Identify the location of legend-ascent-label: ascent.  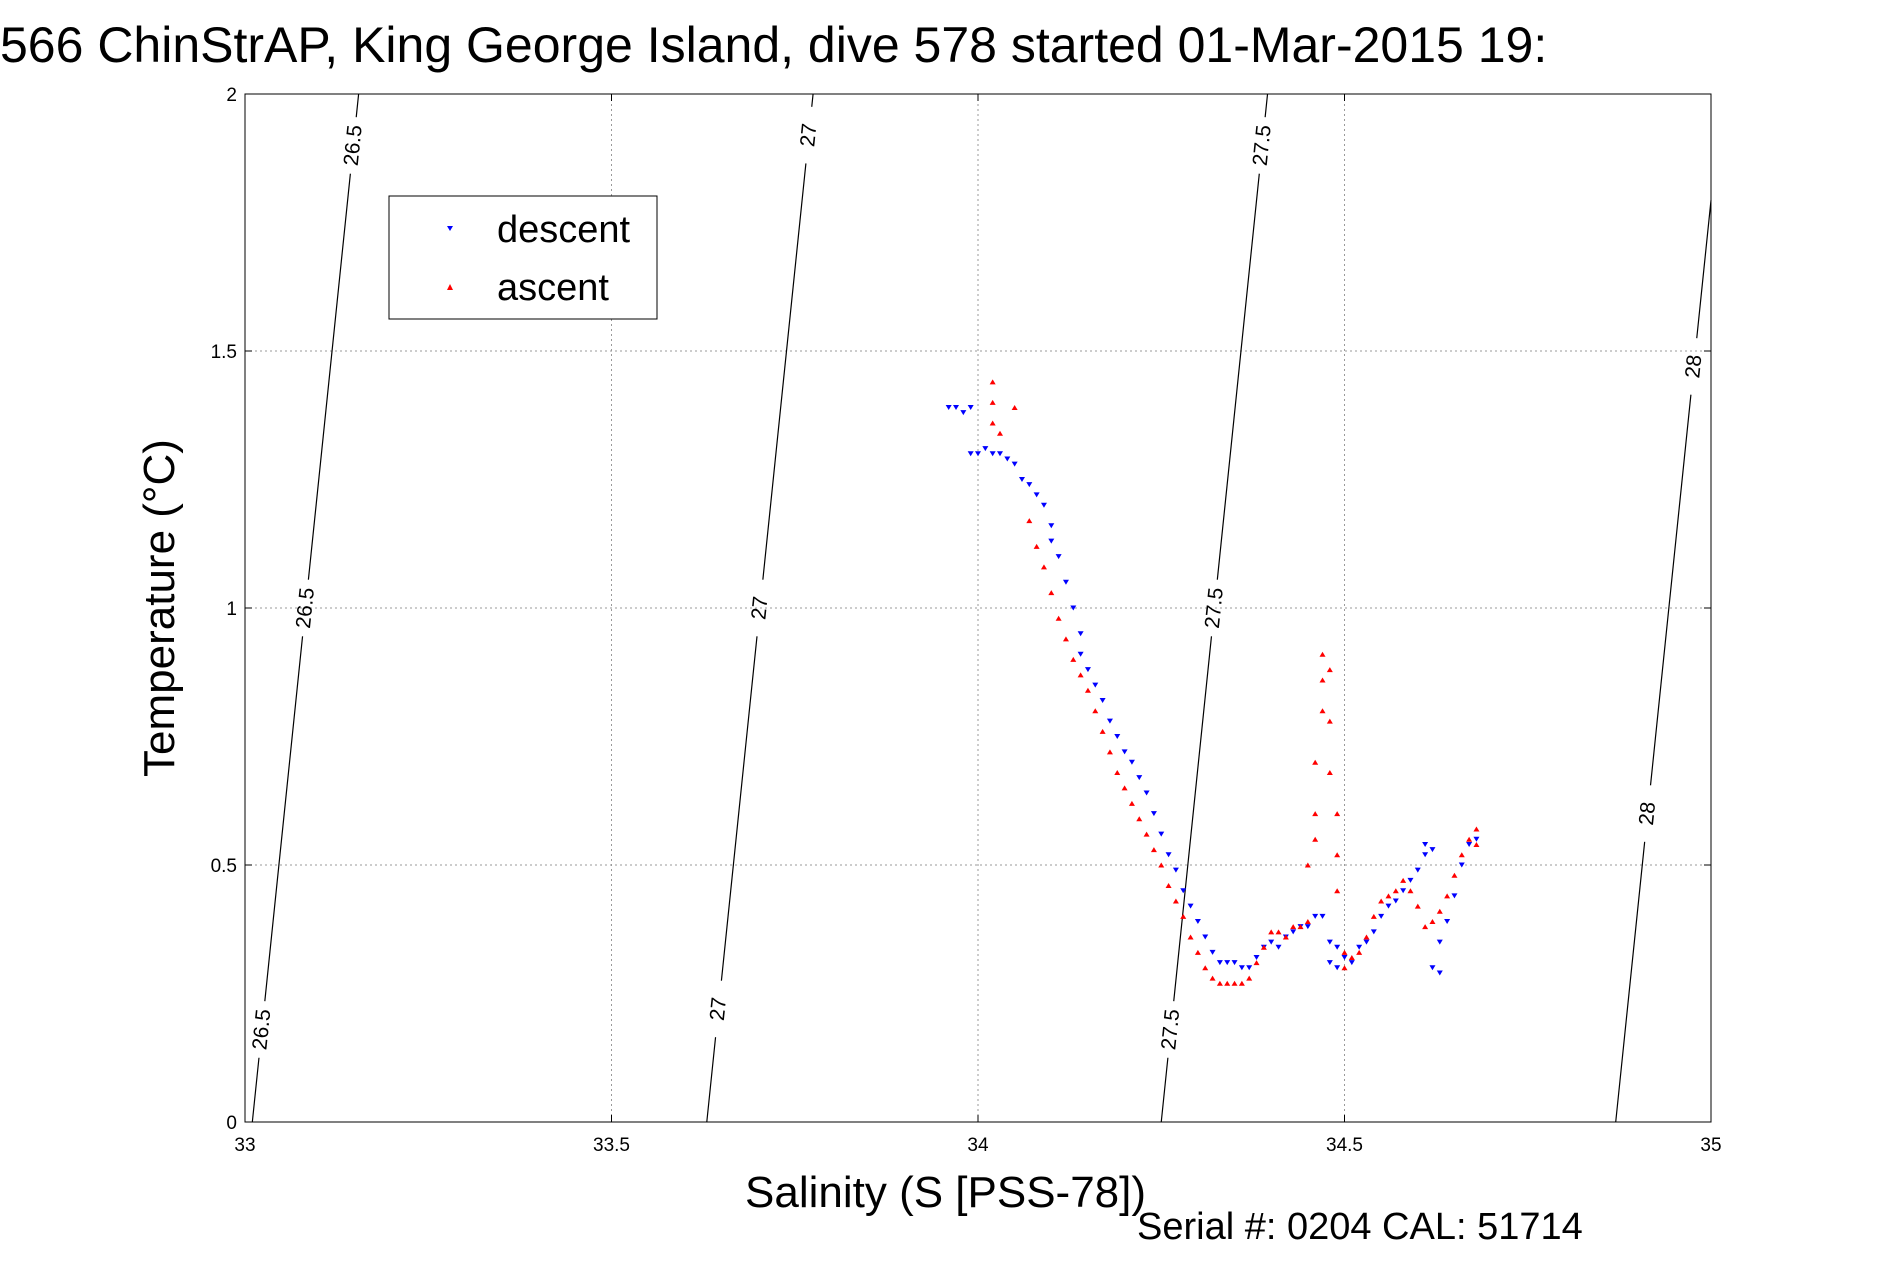
(553, 288).